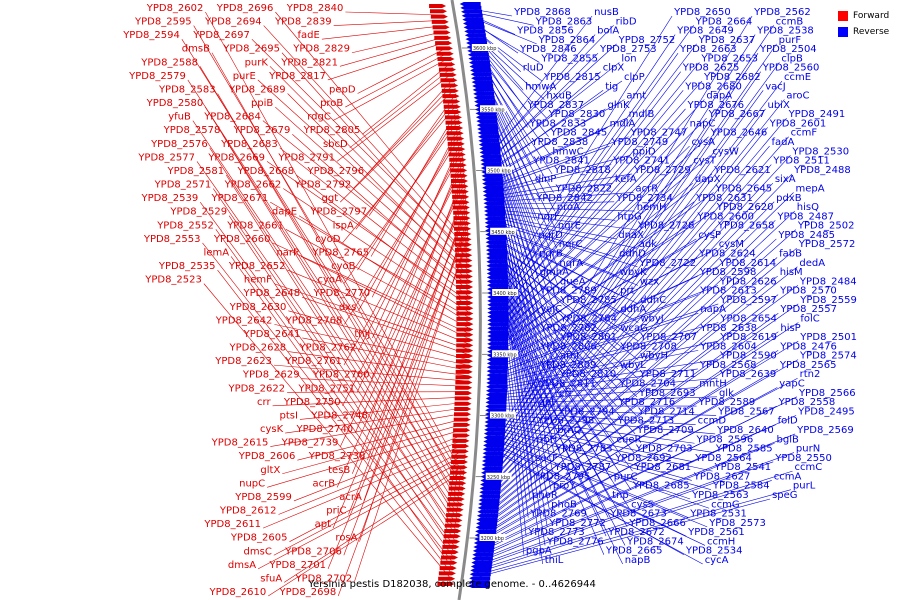  Describe the element at coordinates (313, 551) in the screenshot. I see `gene-label-forward: YPD8_2706` at that location.